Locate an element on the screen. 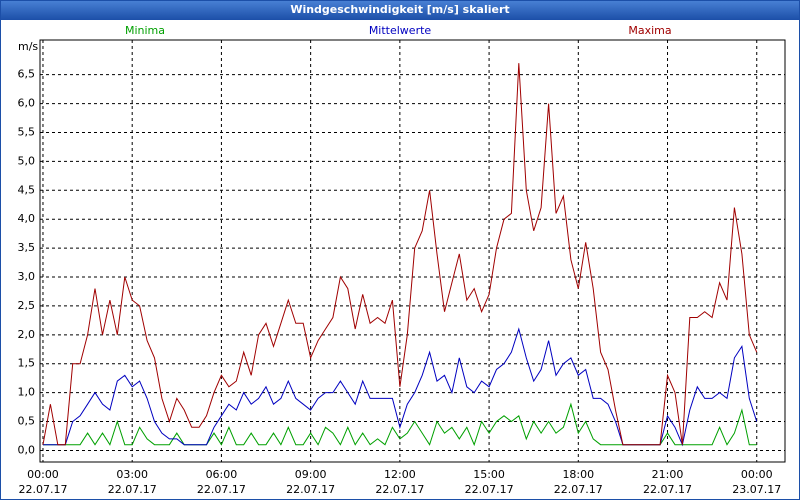  chart-title: Windgeschwindigkeit [m/s] skaliert is located at coordinates (399, 9).